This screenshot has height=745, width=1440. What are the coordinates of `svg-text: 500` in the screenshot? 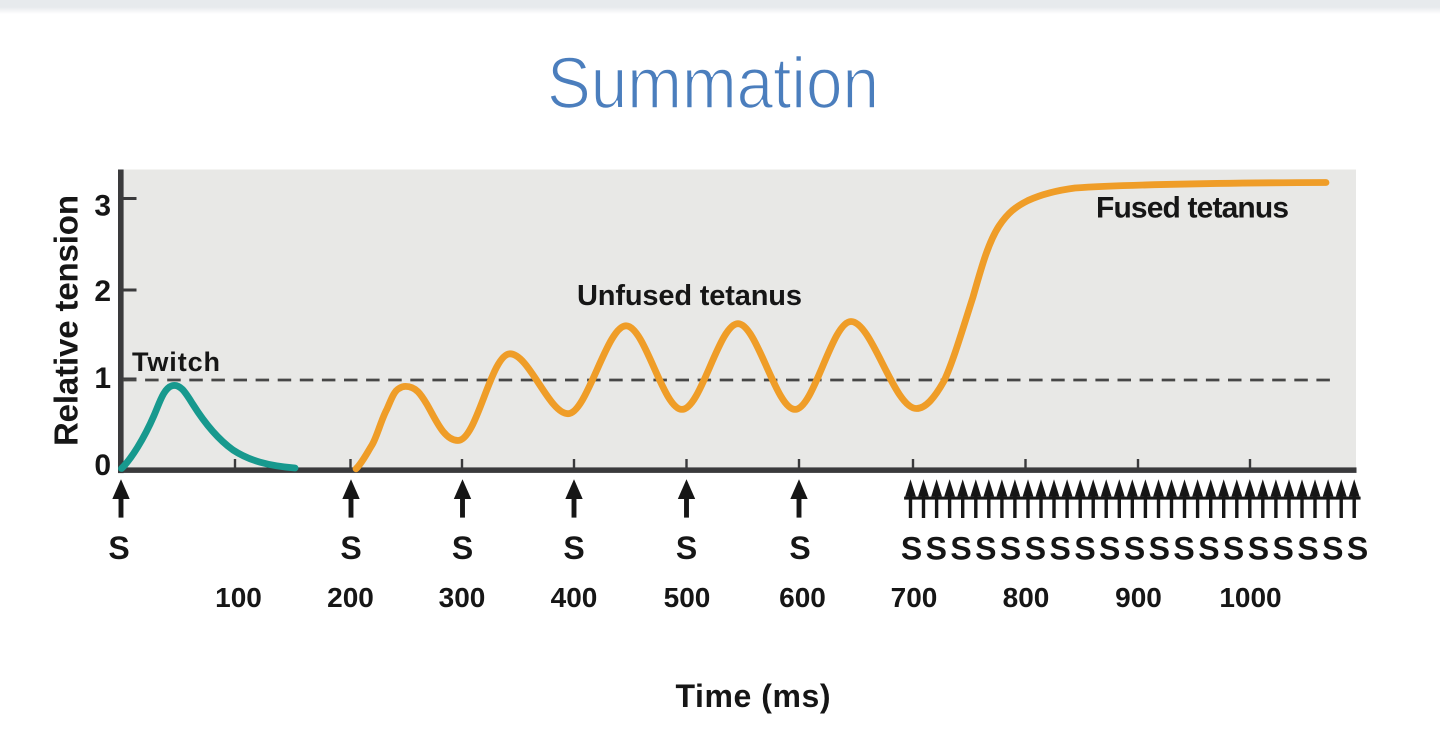 It's located at (687, 597).